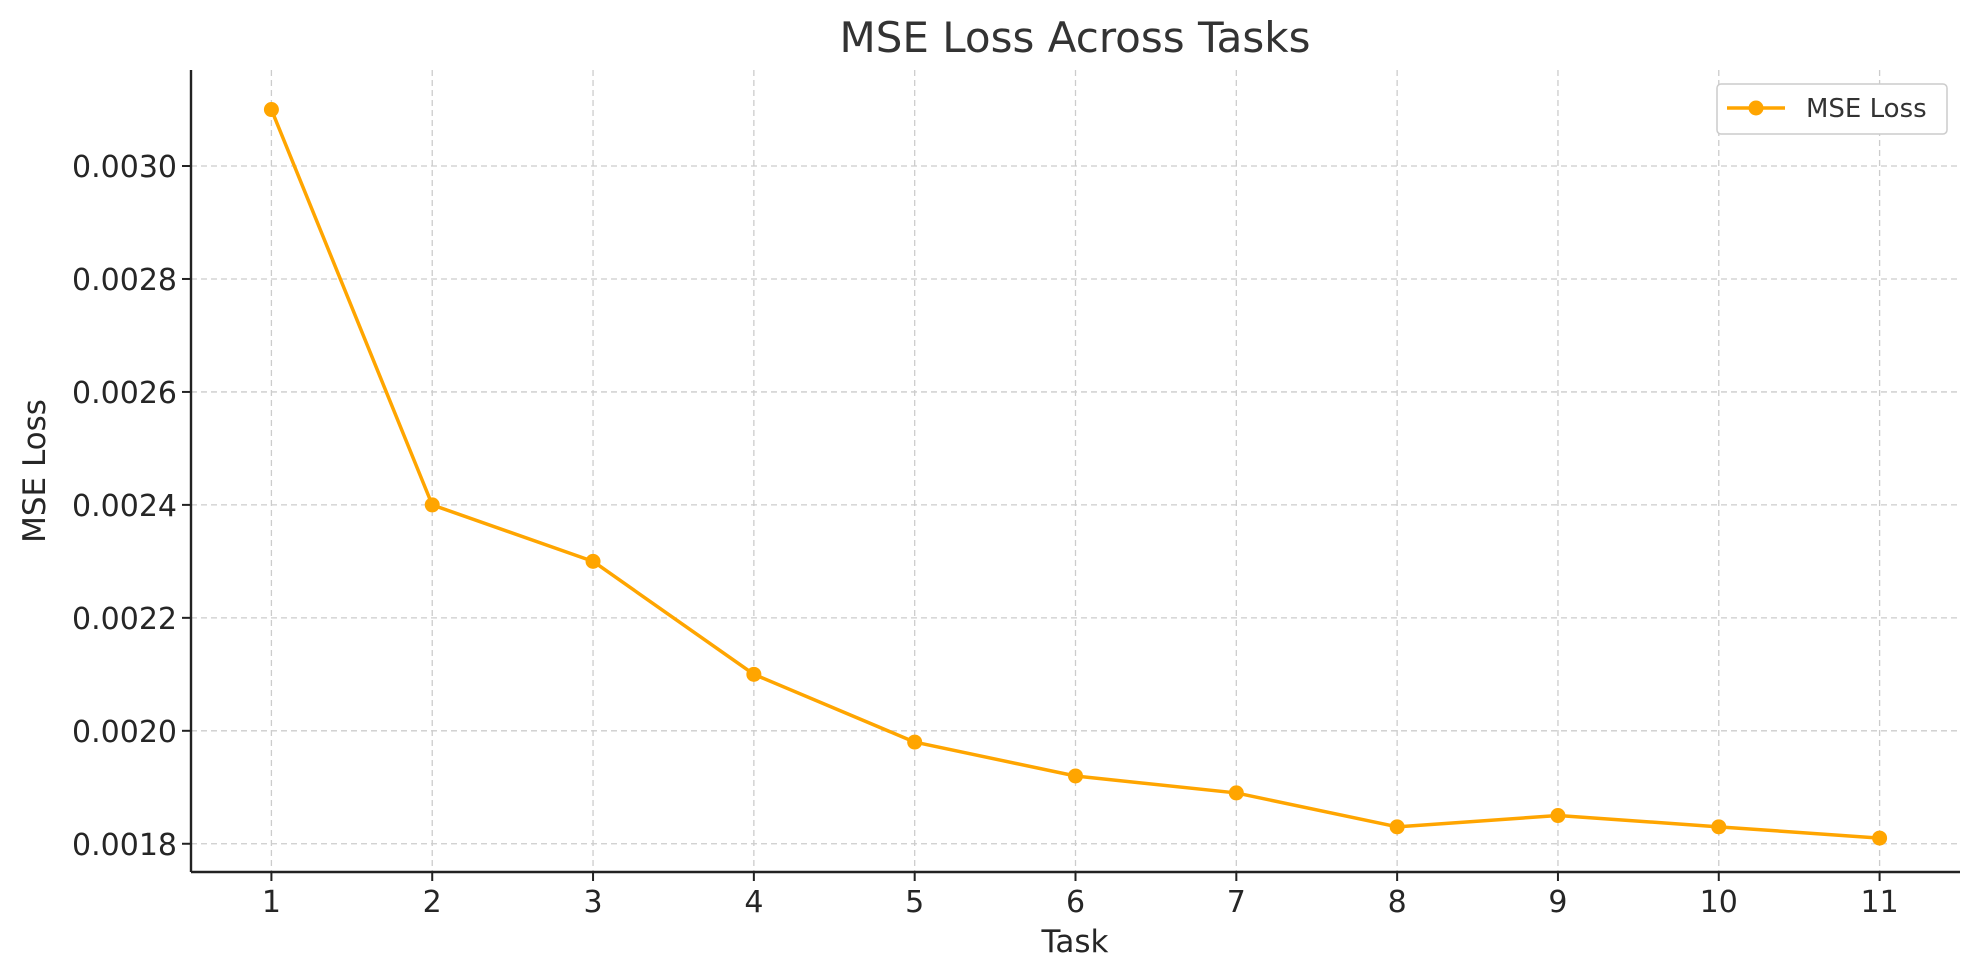  I want to click on x-tick-label: 3, so click(592, 902).